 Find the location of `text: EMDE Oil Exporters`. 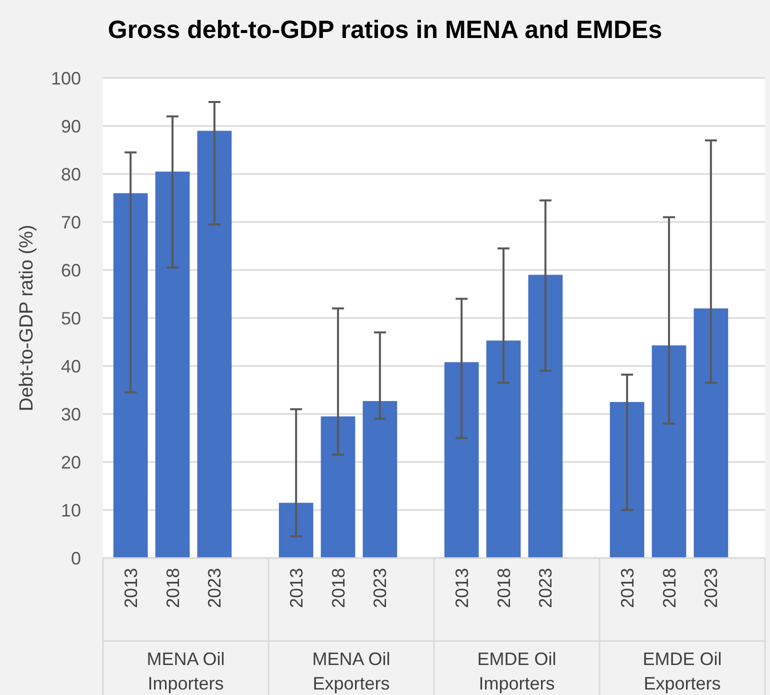

text: EMDE Oil Exporters is located at coordinates (682, 671).